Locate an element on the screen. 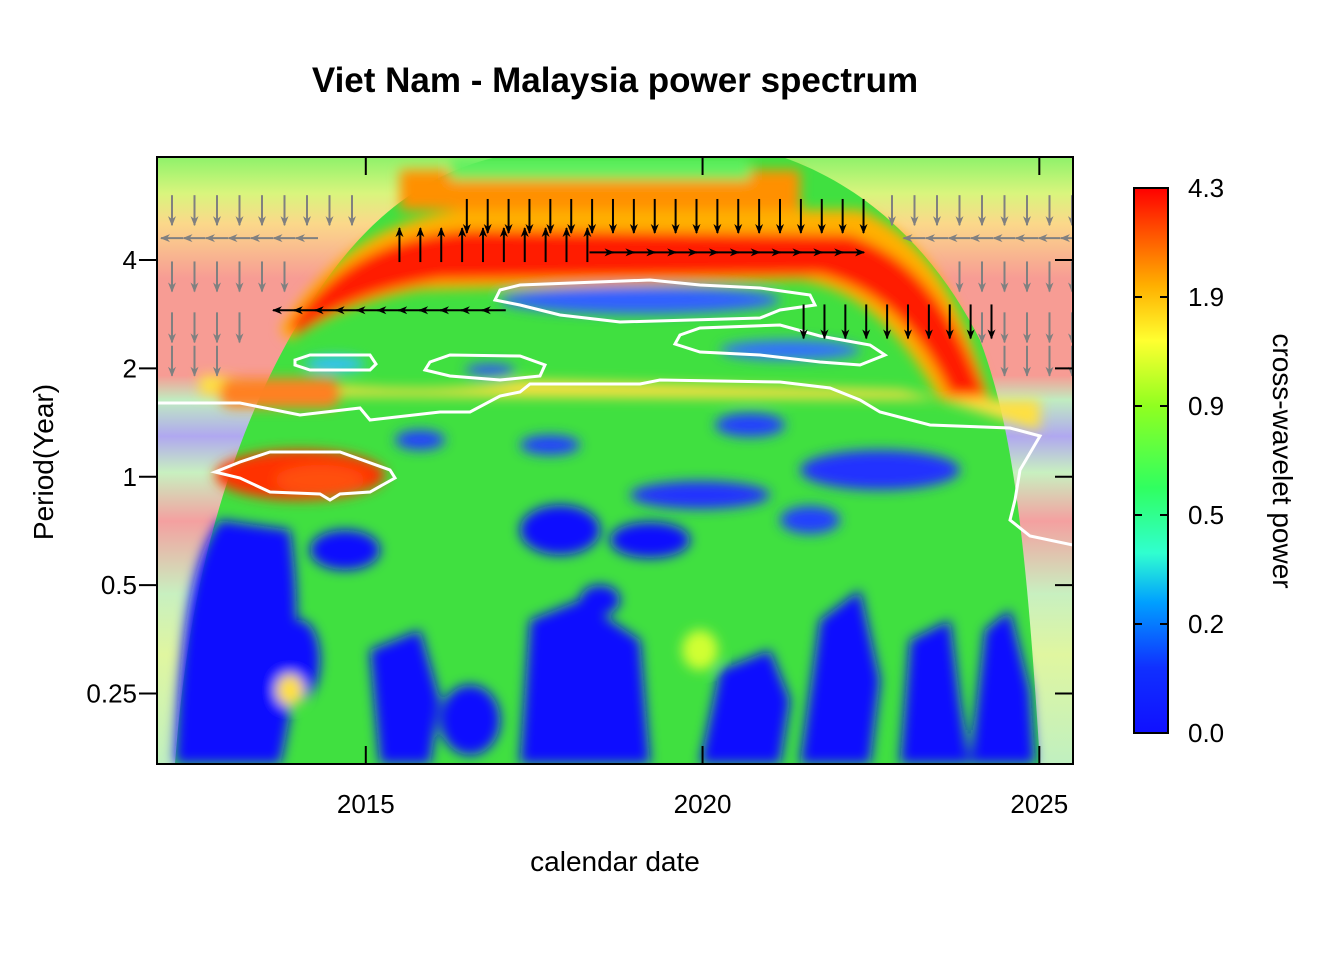  y-tick-label: 1 is located at coordinates (130, 477).